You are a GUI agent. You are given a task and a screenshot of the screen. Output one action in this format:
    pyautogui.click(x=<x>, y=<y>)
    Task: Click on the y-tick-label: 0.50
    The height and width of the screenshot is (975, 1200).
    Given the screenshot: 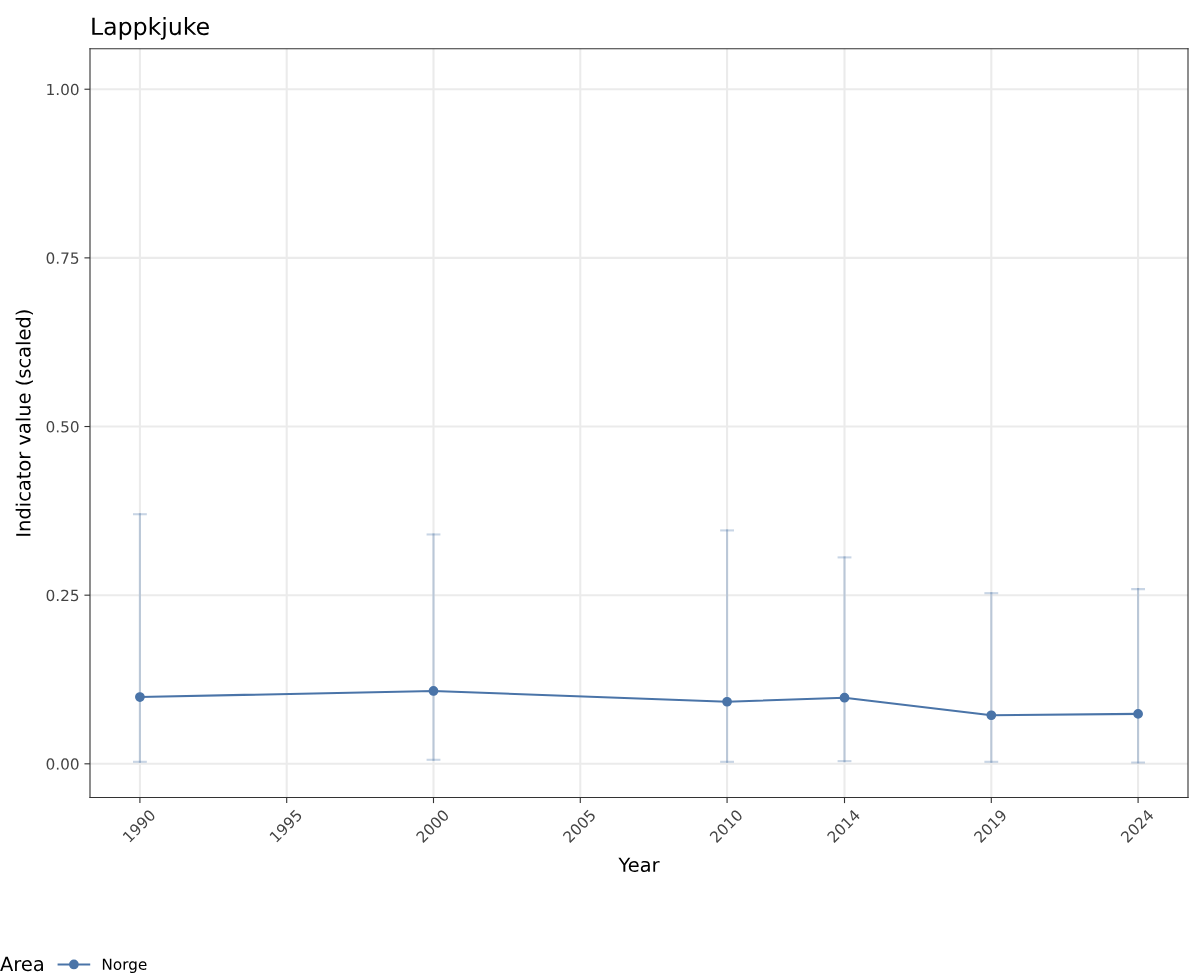 What is the action you would take?
    pyautogui.click(x=62, y=426)
    